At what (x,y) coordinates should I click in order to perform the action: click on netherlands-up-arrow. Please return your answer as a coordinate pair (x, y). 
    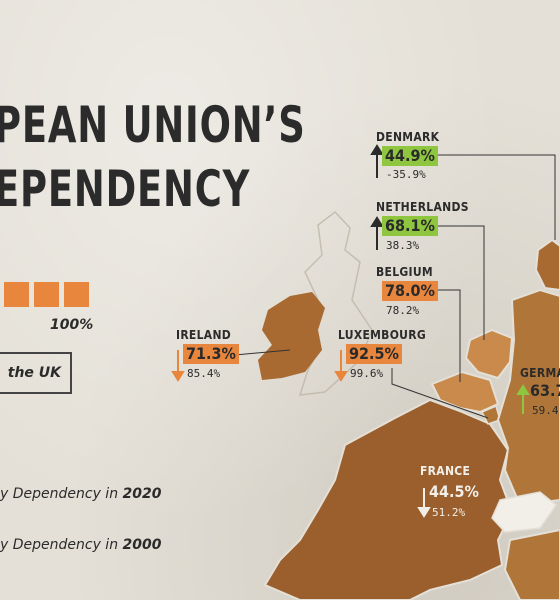
    Looking at the image, I should click on (377, 233).